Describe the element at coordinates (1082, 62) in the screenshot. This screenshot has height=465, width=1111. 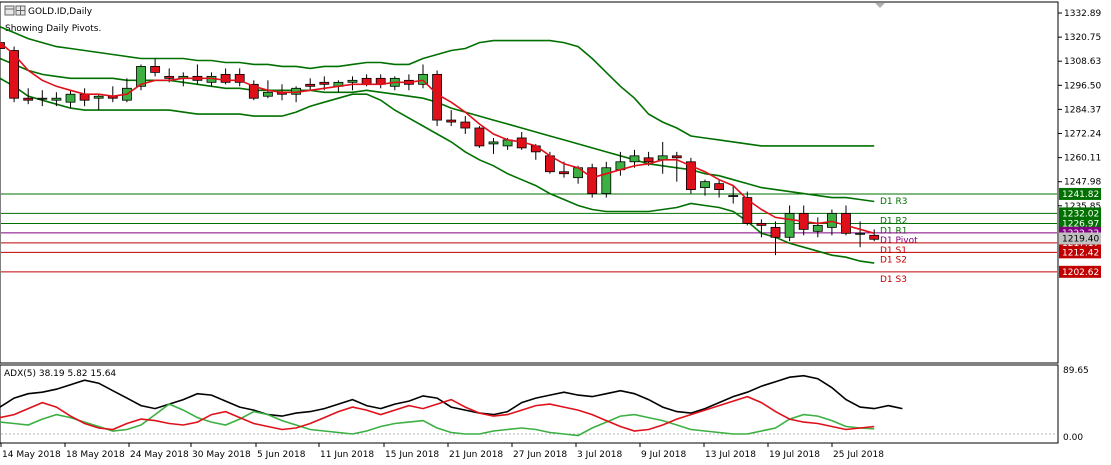
I see `price-tick-label: 1308.63` at that location.